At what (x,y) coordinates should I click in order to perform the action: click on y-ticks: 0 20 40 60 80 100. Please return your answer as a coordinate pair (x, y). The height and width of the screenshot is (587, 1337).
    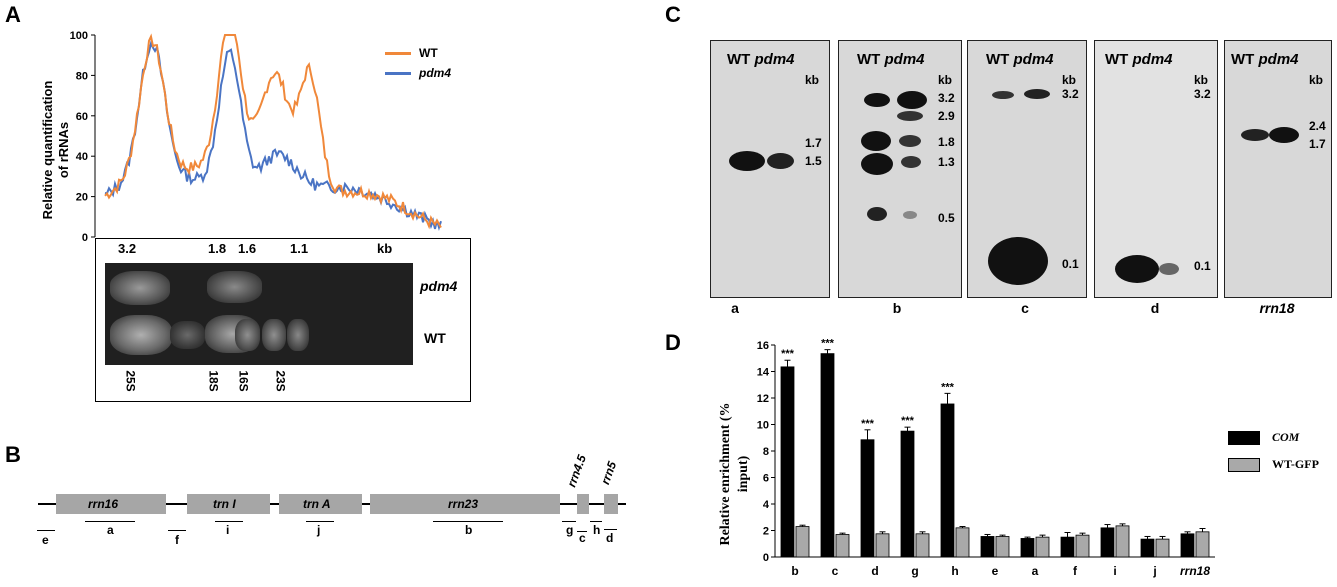
    Looking at the image, I should click on (82, 137).